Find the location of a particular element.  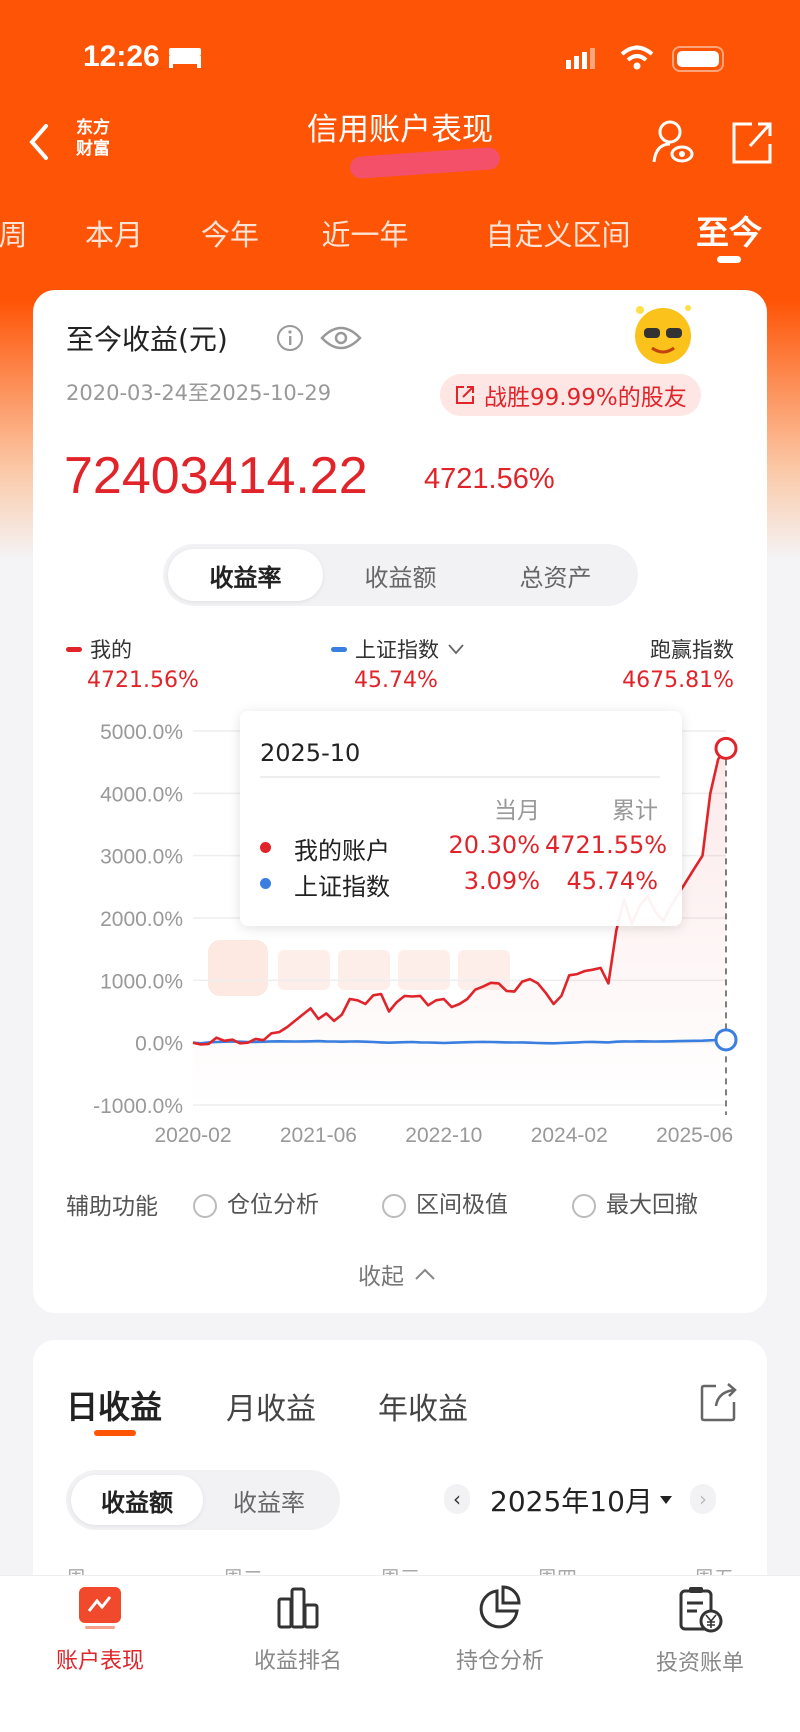

aux-range-extremes: 区间极值 is located at coordinates (445, 1202).